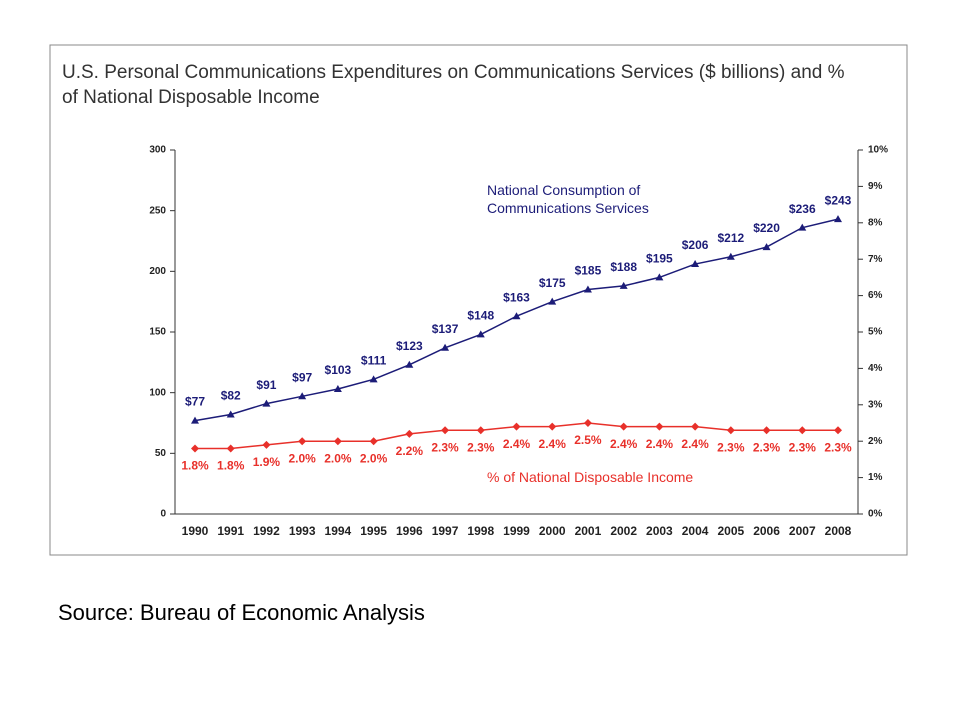 The image size is (960, 720). I want to click on data-label: 1.9%, so click(267, 462).